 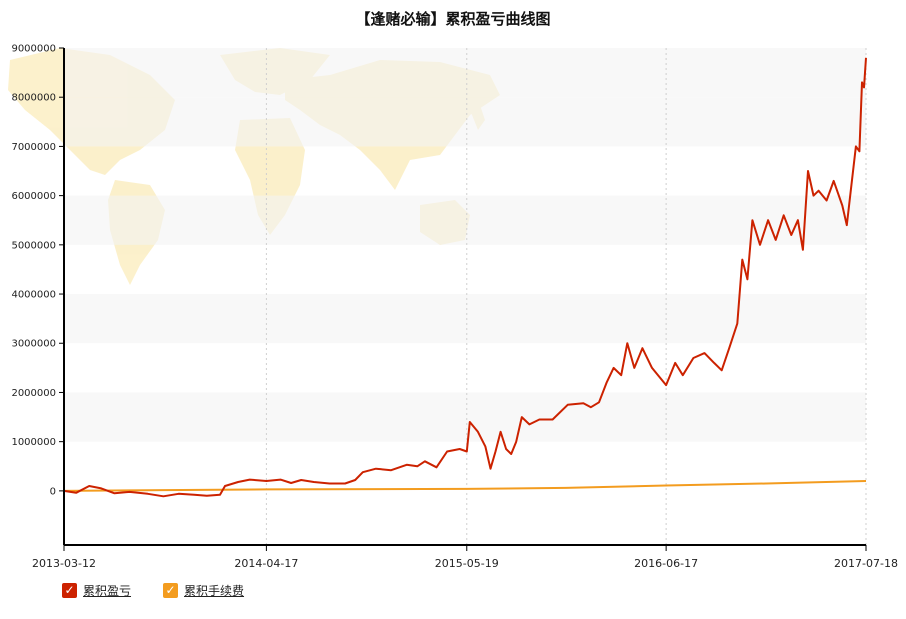 I want to click on x-tick-label: 2017-07-18, so click(x=866, y=563).